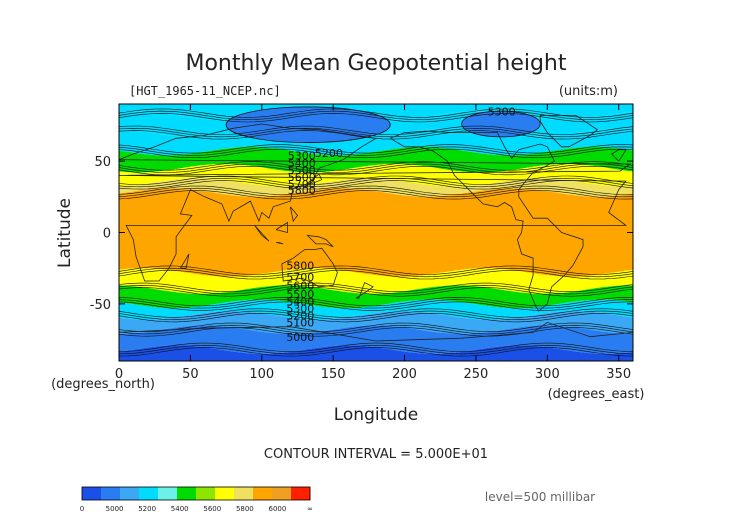 The width and height of the screenshot is (752, 532). I want to click on low-cell, so click(308, 124).